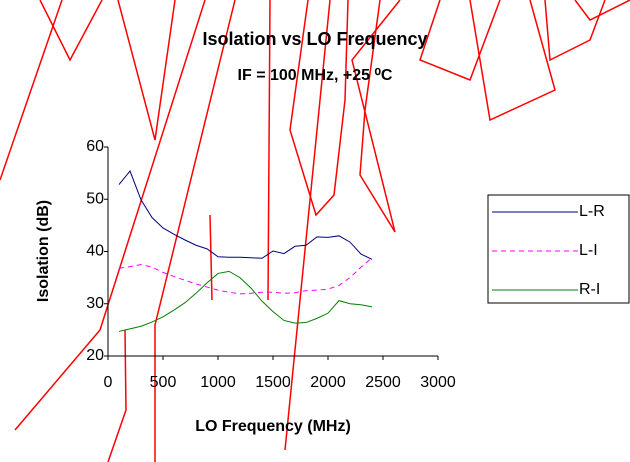 The width and height of the screenshot is (630, 462). What do you see at coordinates (273, 426) in the screenshot?
I see `x-axis-label: LO Frequency (MHz)` at bounding box center [273, 426].